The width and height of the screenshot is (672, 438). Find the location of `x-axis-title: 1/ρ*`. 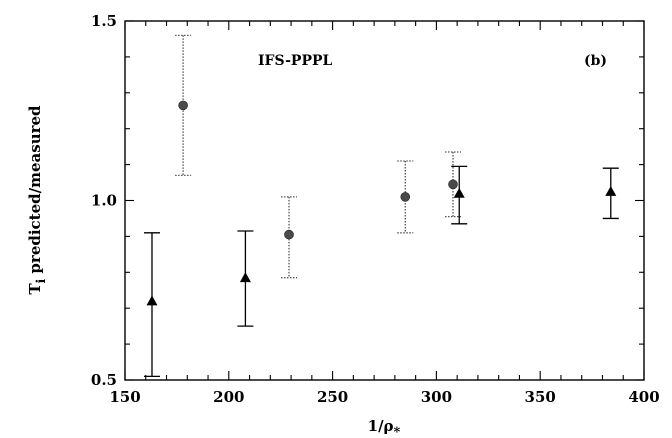

x-axis-title: 1/ρ* is located at coordinates (384, 427).